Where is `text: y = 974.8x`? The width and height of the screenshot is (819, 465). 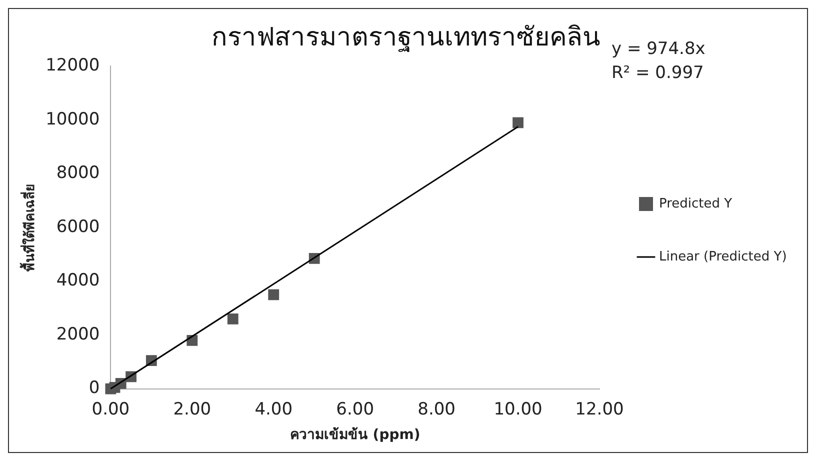 text: y = 974.8x is located at coordinates (659, 49).